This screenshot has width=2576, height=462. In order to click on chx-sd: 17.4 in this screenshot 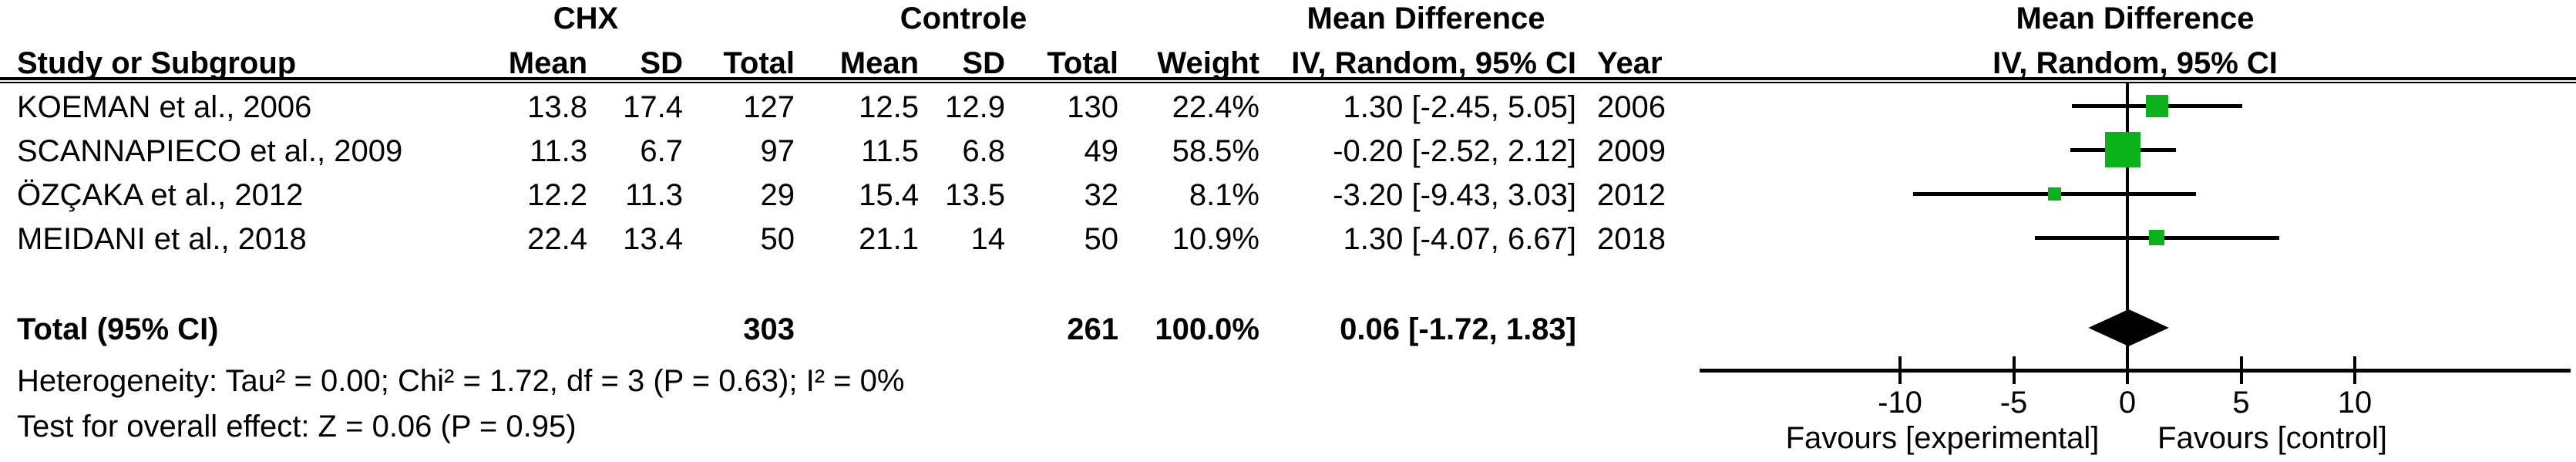, I will do `click(653, 107)`.